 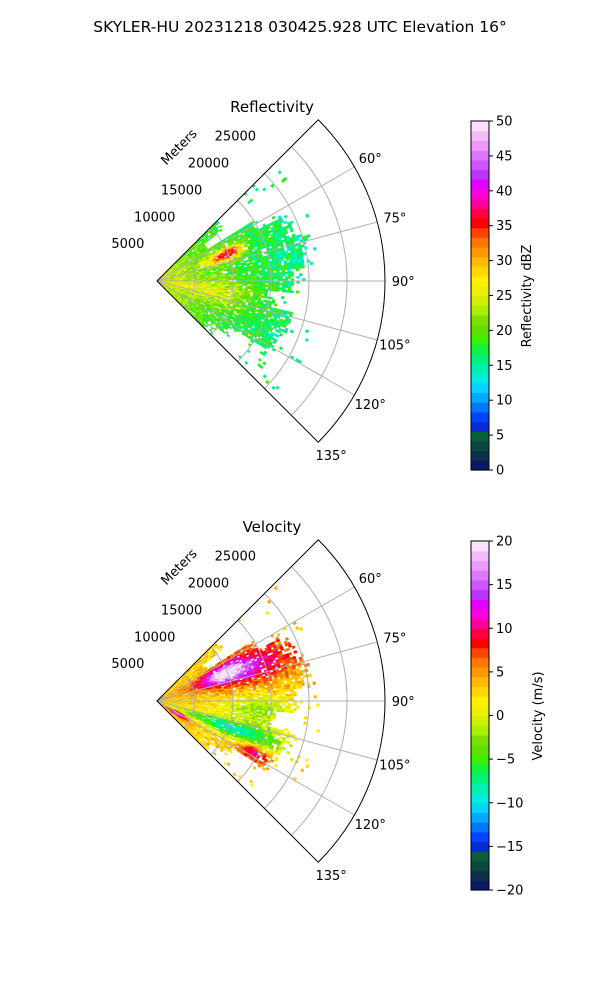 I want to click on reflectivity-colorbar-tick-label: 50, so click(x=504, y=122).